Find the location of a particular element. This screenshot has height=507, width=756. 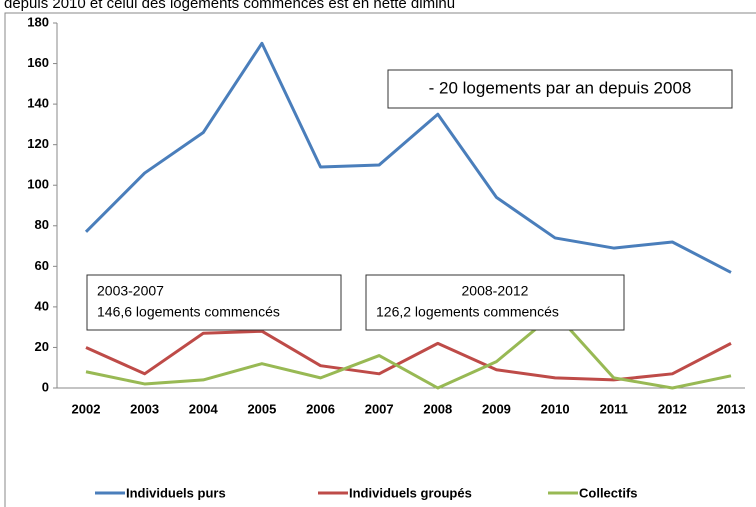

y-tick-label: 60 is located at coordinates (42, 265).